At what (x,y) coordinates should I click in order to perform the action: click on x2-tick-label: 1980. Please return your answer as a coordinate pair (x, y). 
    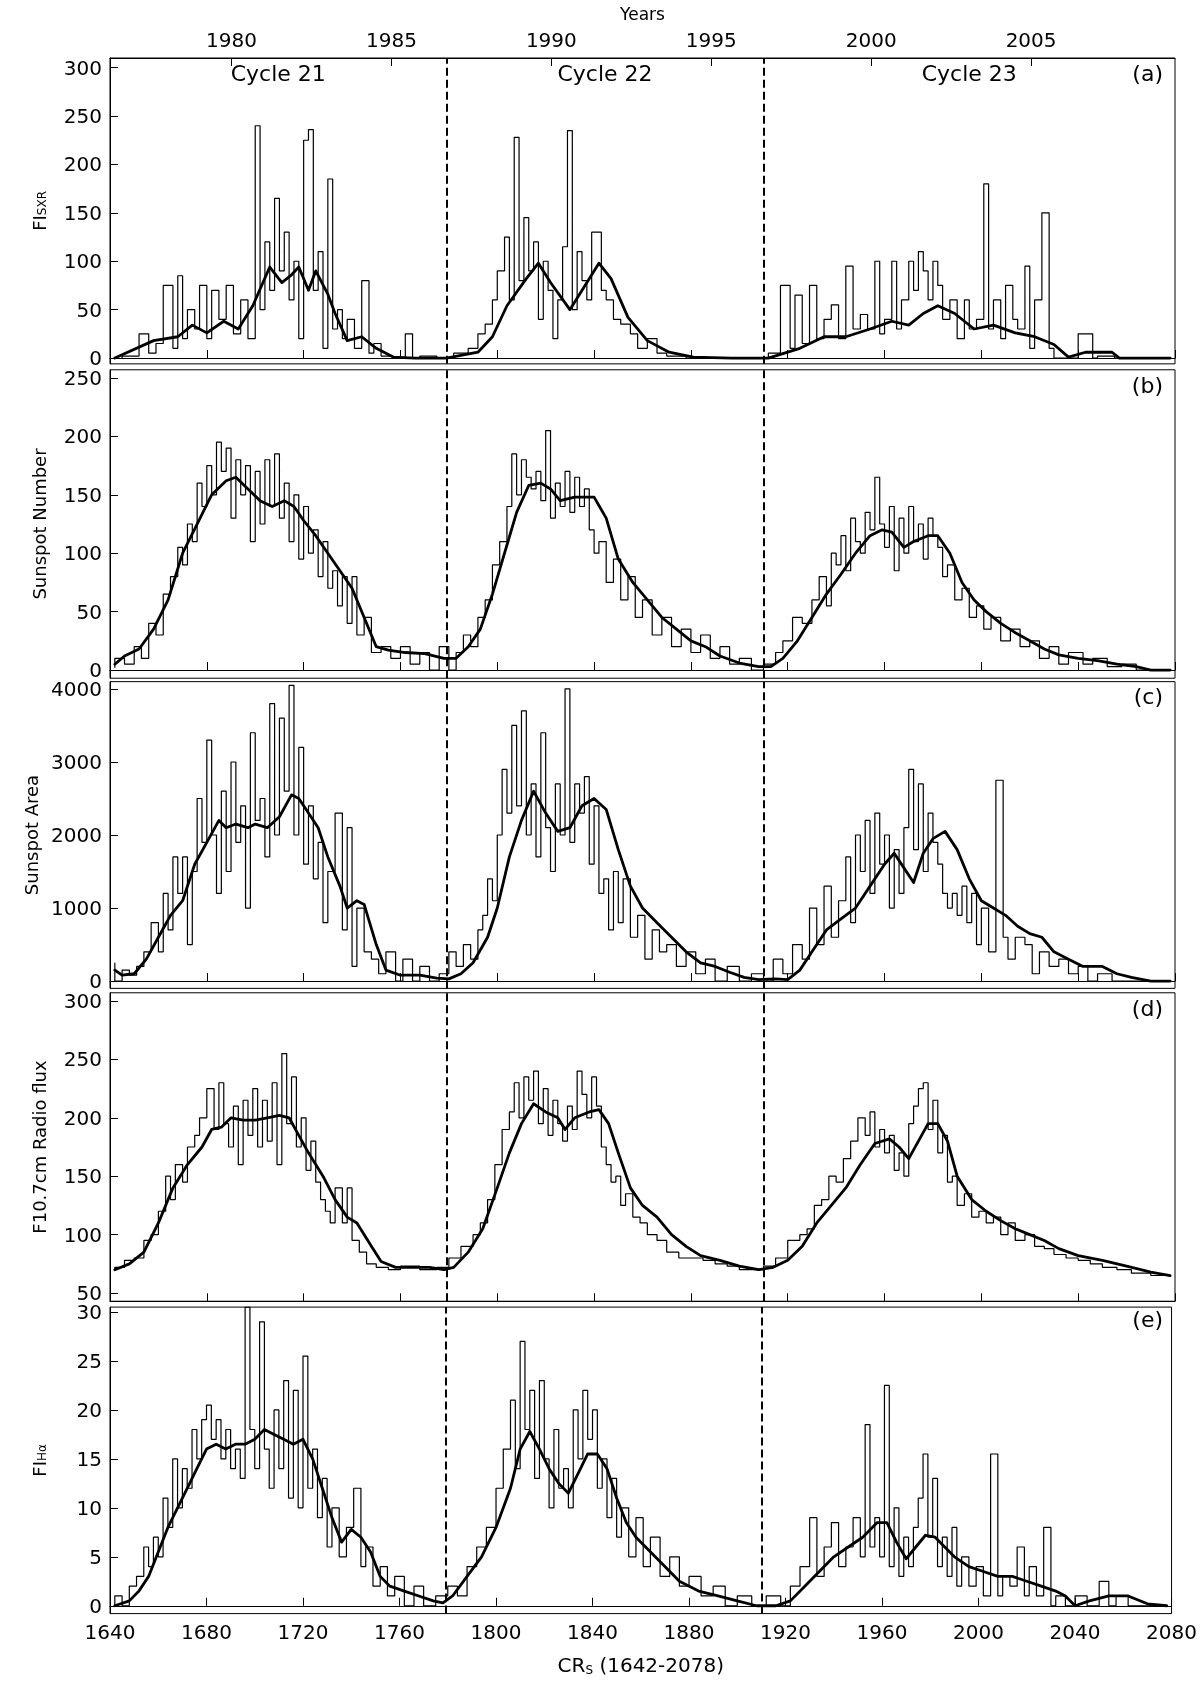
    Looking at the image, I should click on (231, 40).